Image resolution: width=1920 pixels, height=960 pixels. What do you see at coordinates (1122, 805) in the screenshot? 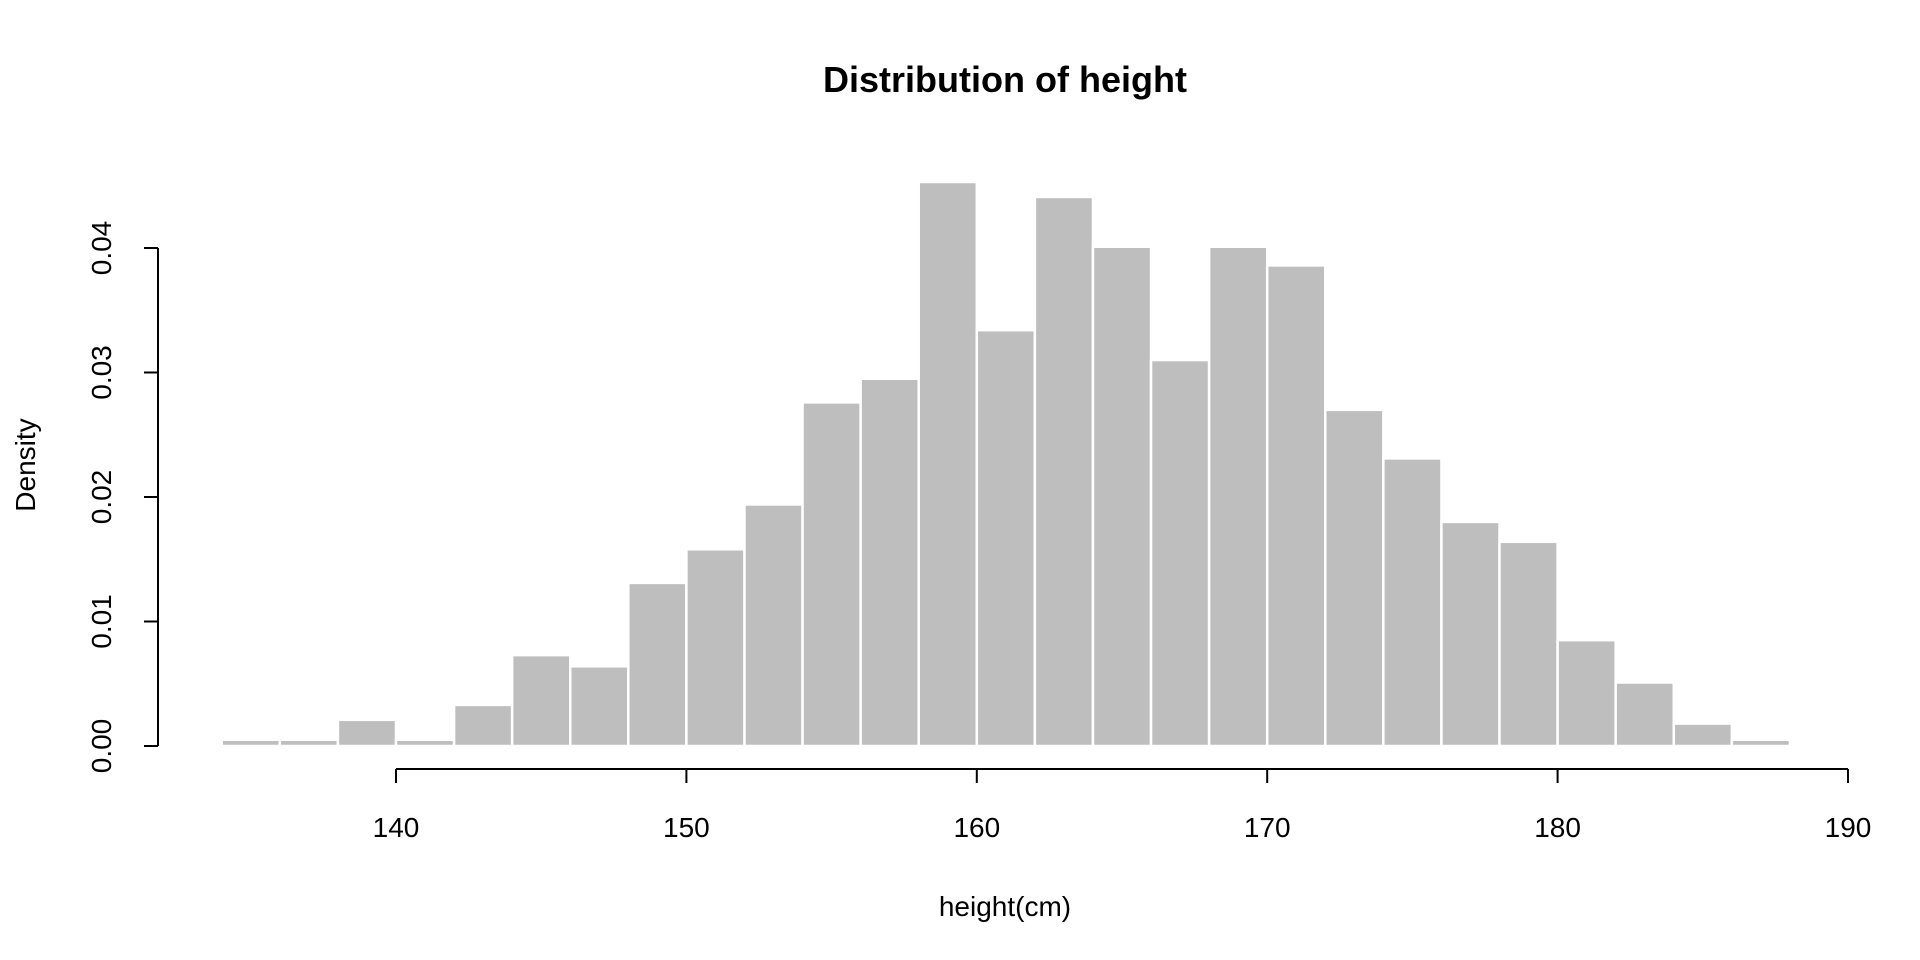
I see `x-axis: 140 150 160 170 180 190` at bounding box center [1122, 805].